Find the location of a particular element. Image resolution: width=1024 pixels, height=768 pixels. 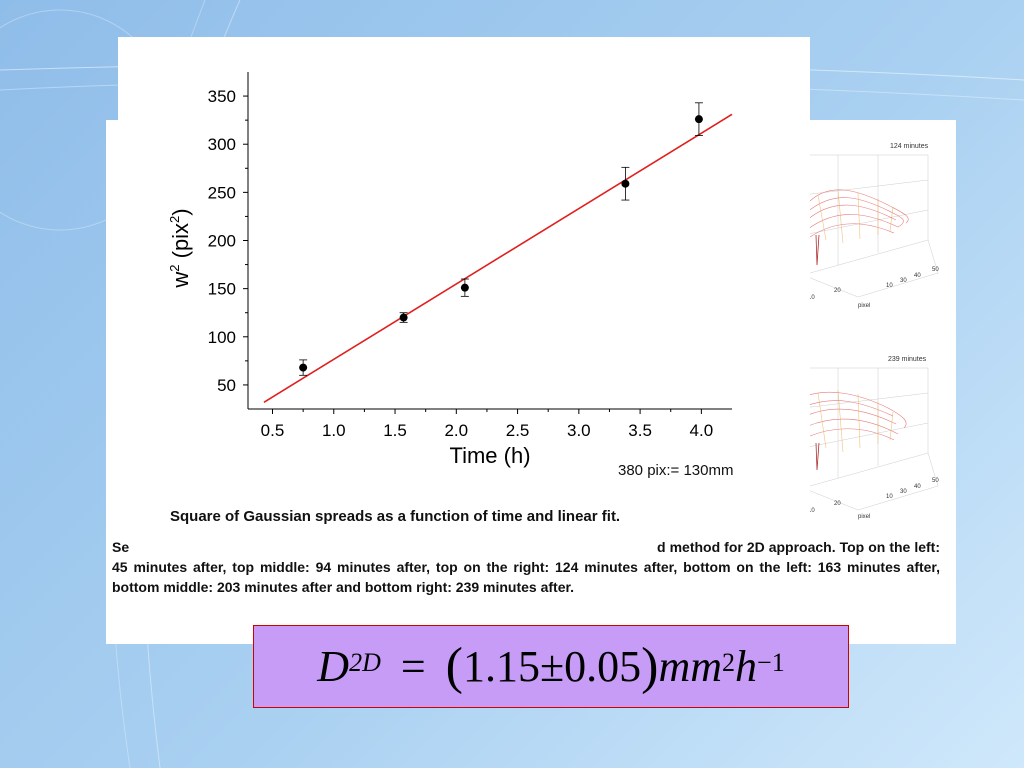

surface-plot-239: 239 minutes 10 20 pixel 10 30 40 50 is located at coordinates (873, 435).